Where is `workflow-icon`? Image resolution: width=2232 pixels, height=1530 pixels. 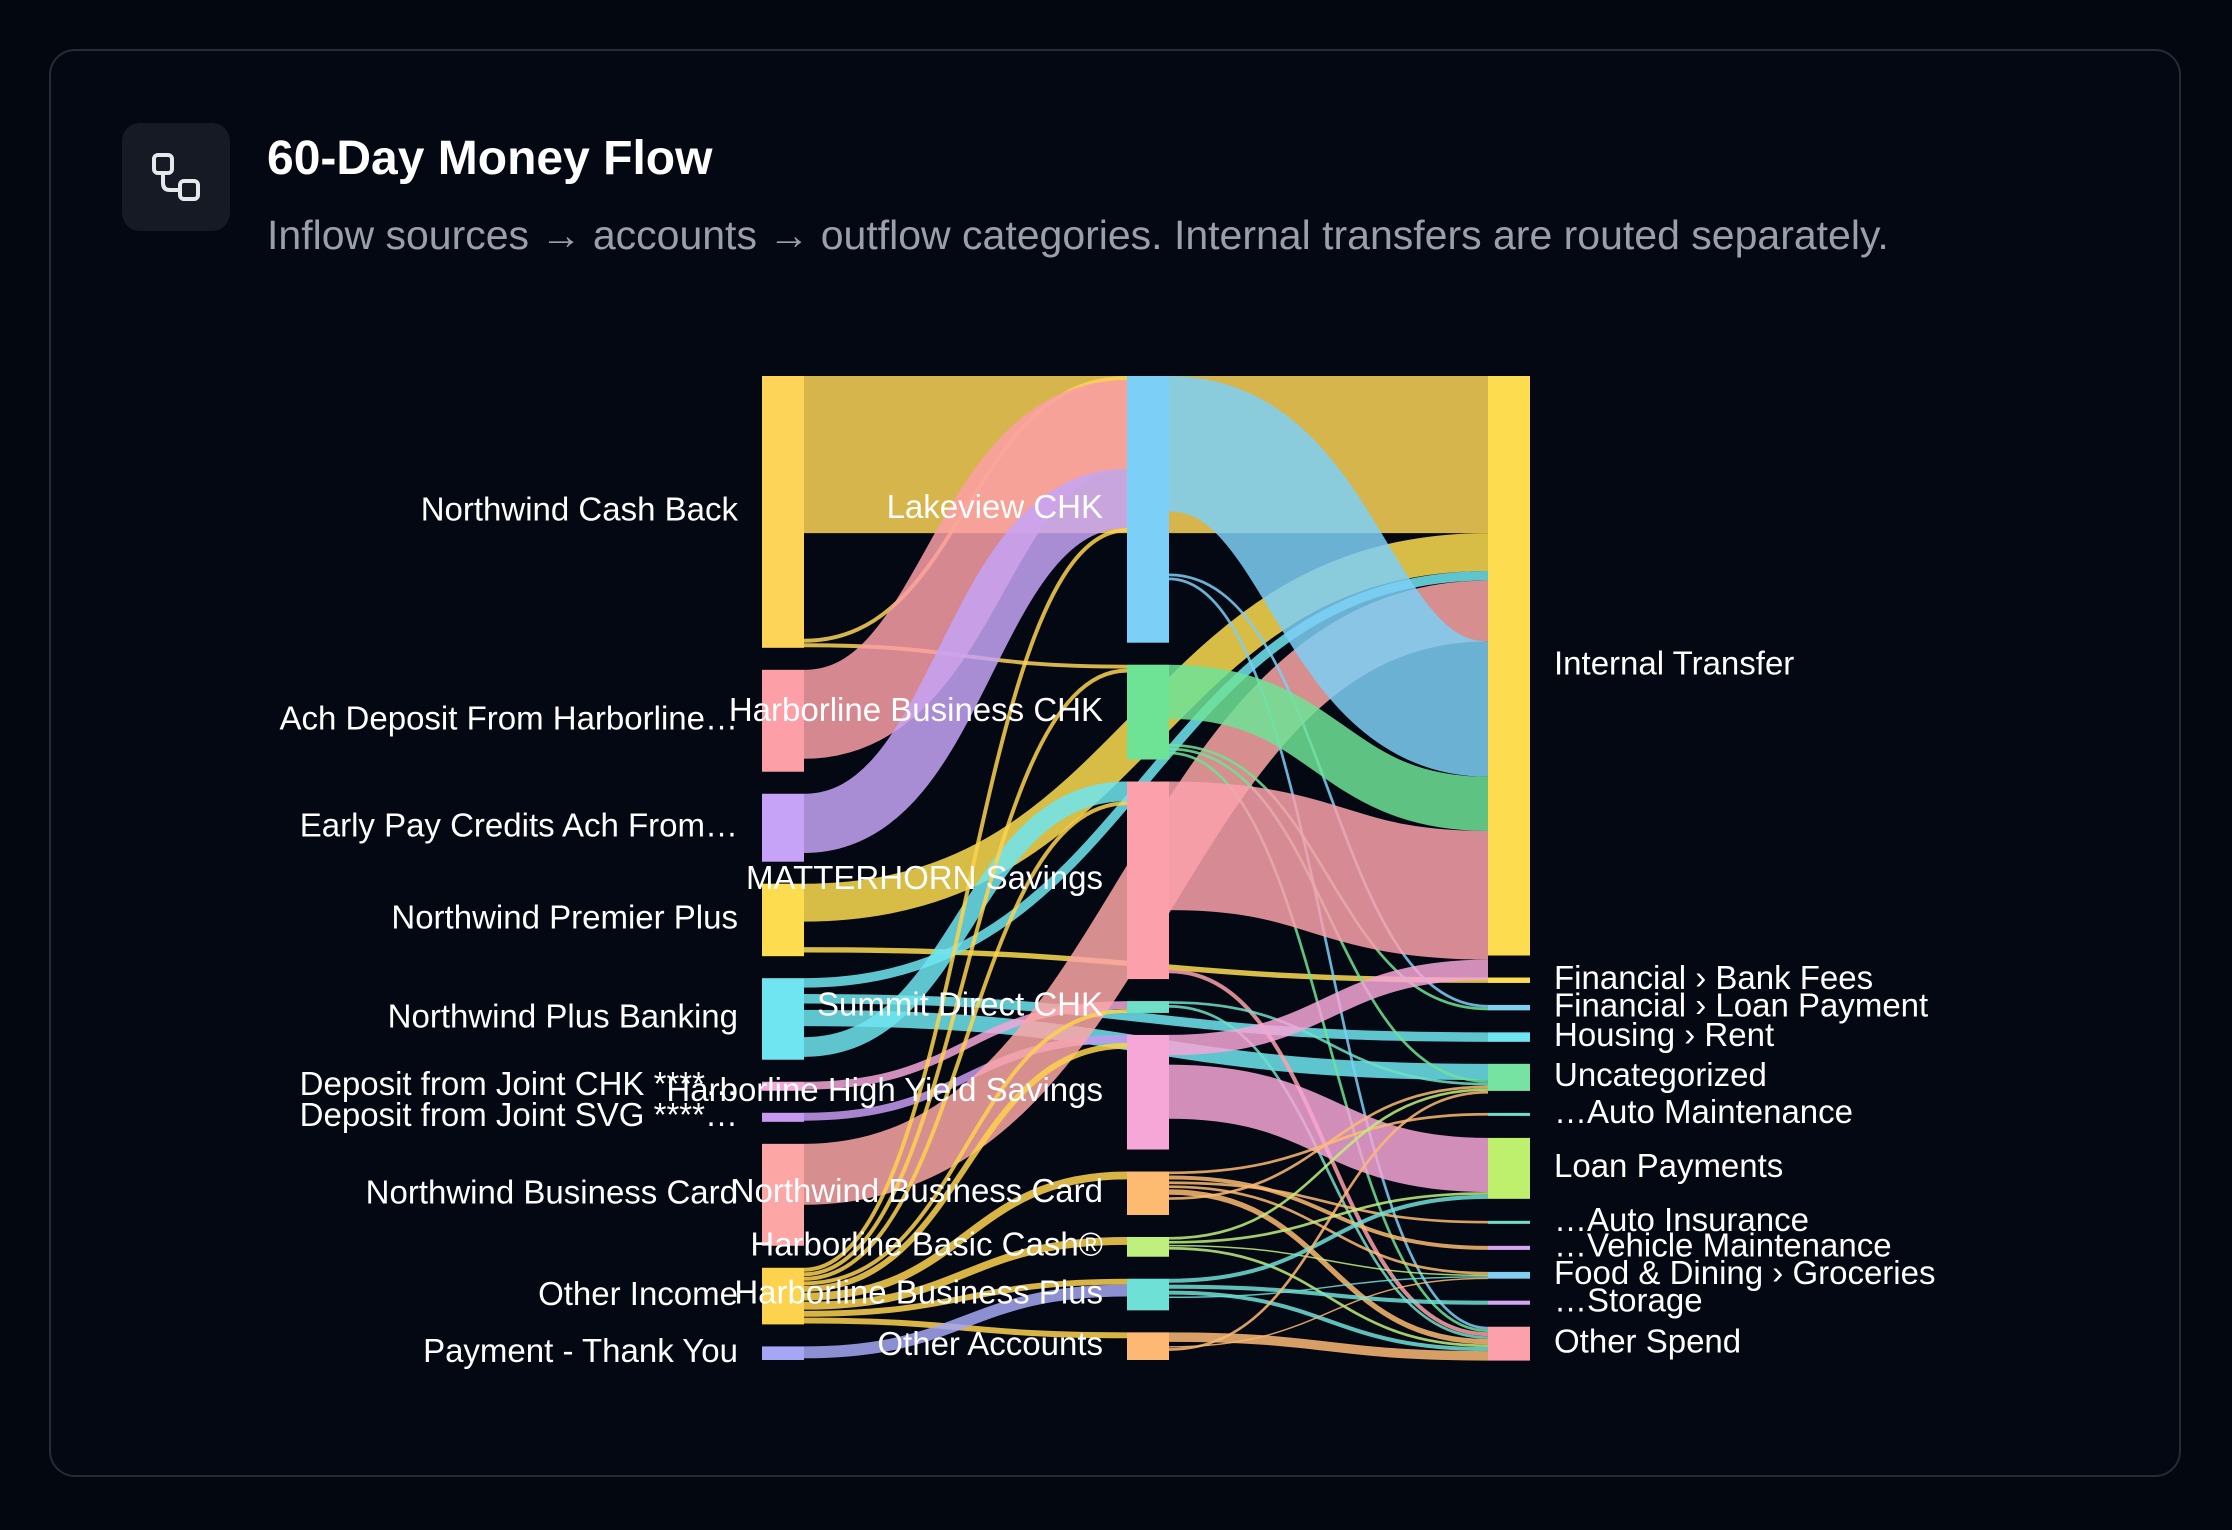
workflow-icon is located at coordinates (176, 177).